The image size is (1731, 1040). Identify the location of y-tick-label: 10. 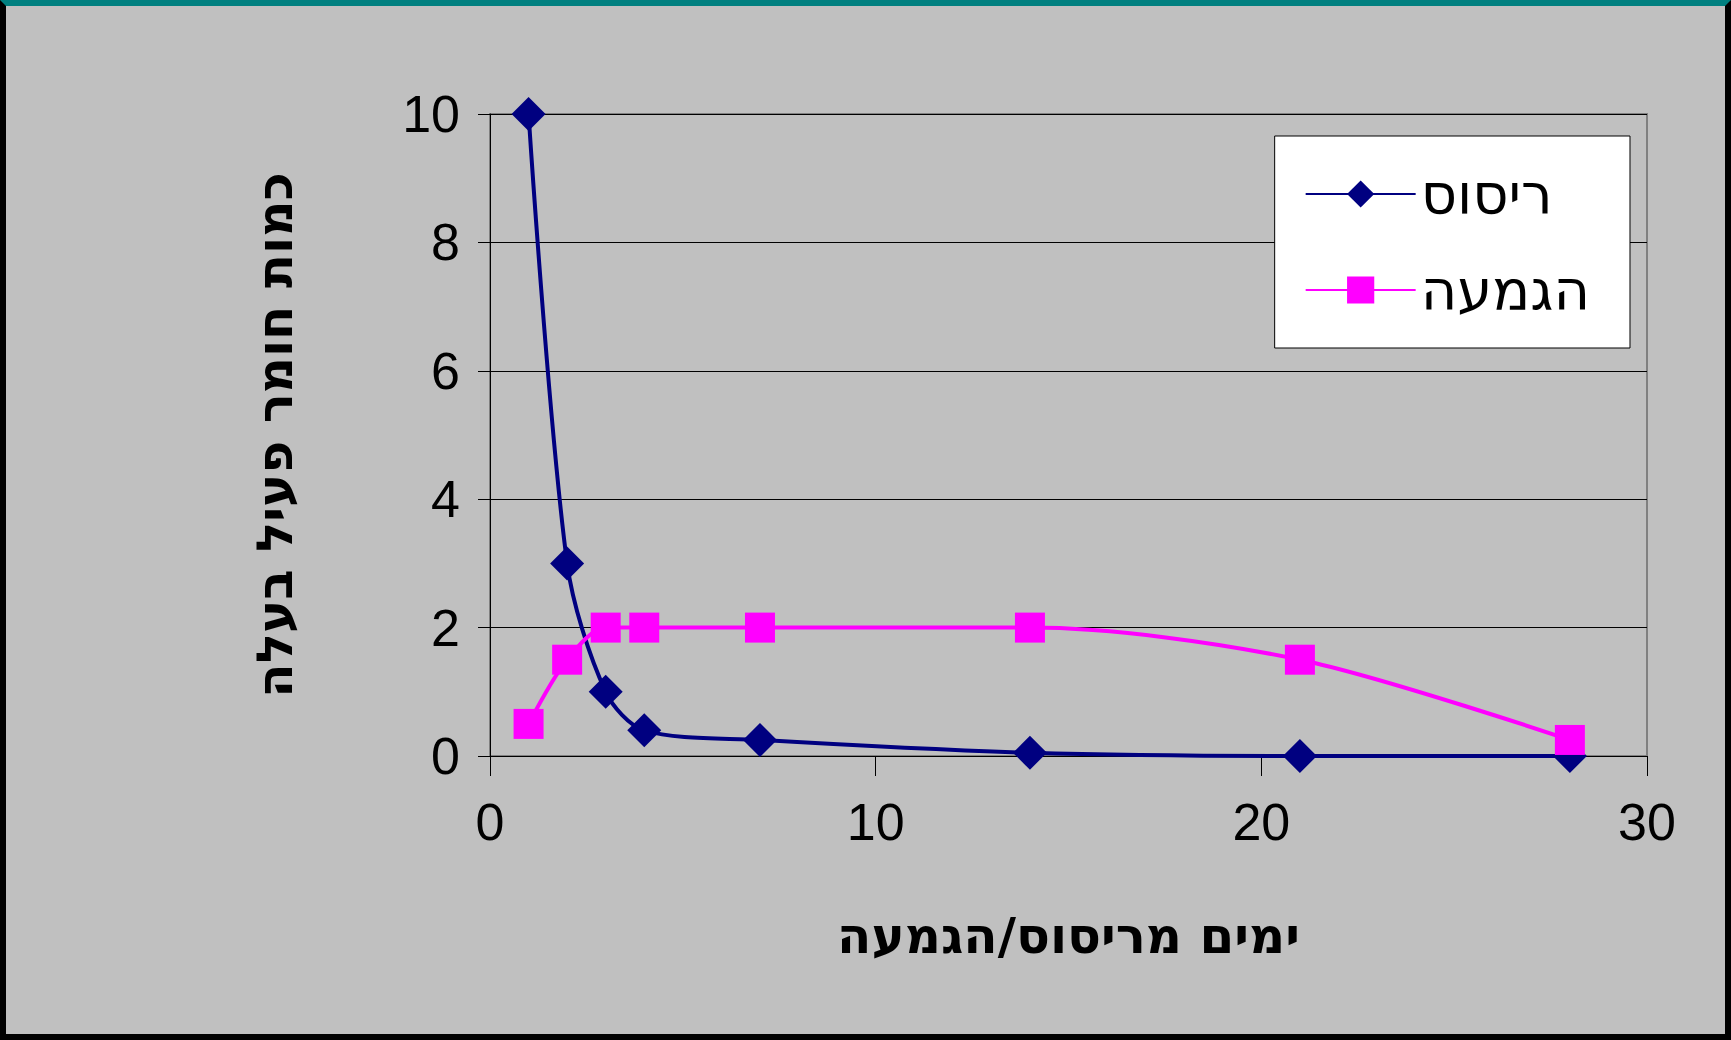
(431, 114).